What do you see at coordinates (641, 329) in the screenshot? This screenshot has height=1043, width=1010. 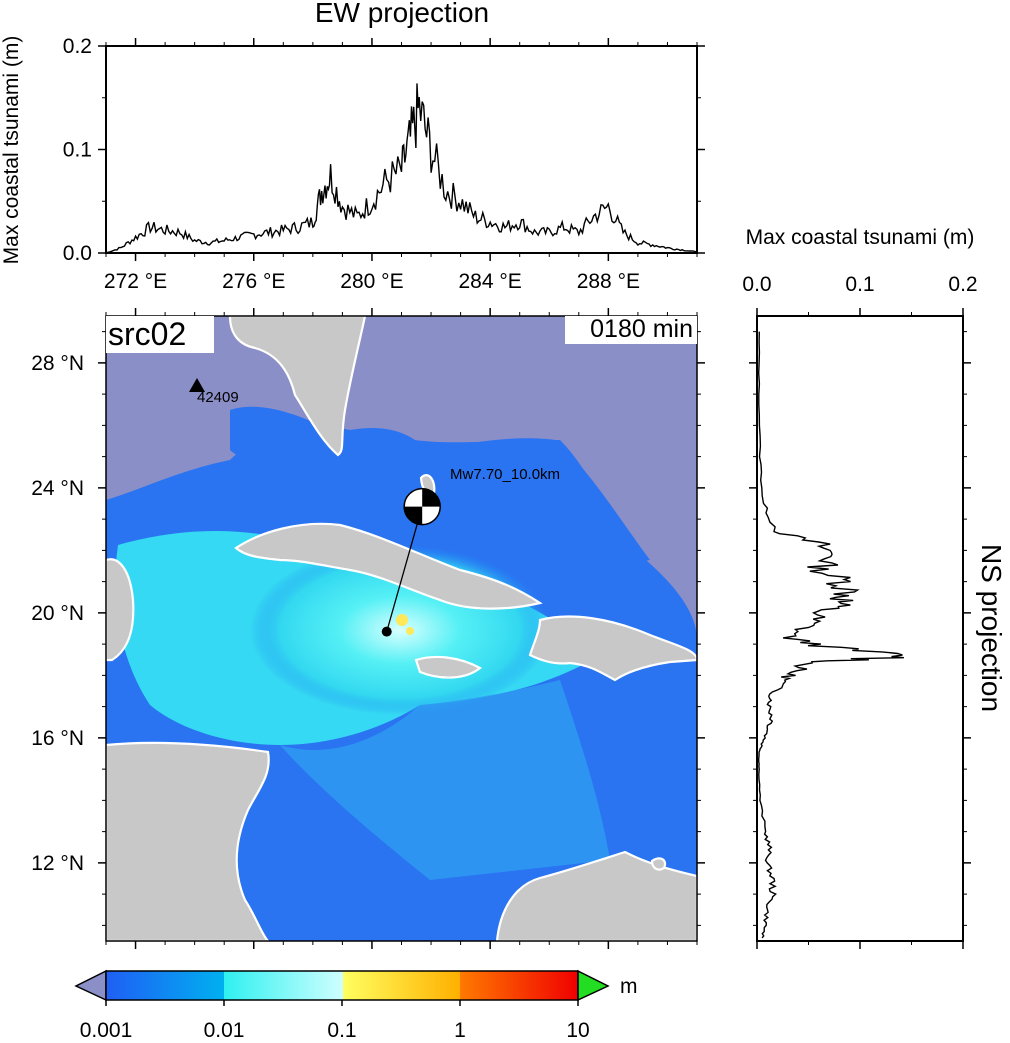 I see `time-label: 0180 min` at bounding box center [641, 329].